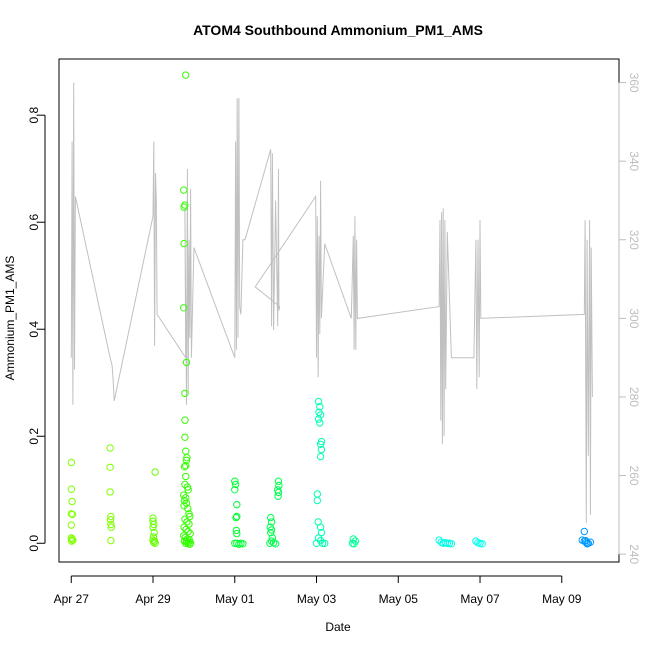  What do you see at coordinates (634, 397) in the screenshot?
I see `y2-tick-label: 280` at bounding box center [634, 397].